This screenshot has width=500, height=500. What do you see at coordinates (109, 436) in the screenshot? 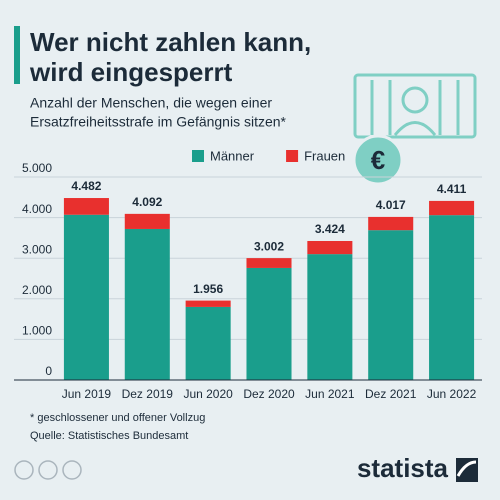
I see `note: Quelle: Statistisches Bundesamt` at bounding box center [109, 436].